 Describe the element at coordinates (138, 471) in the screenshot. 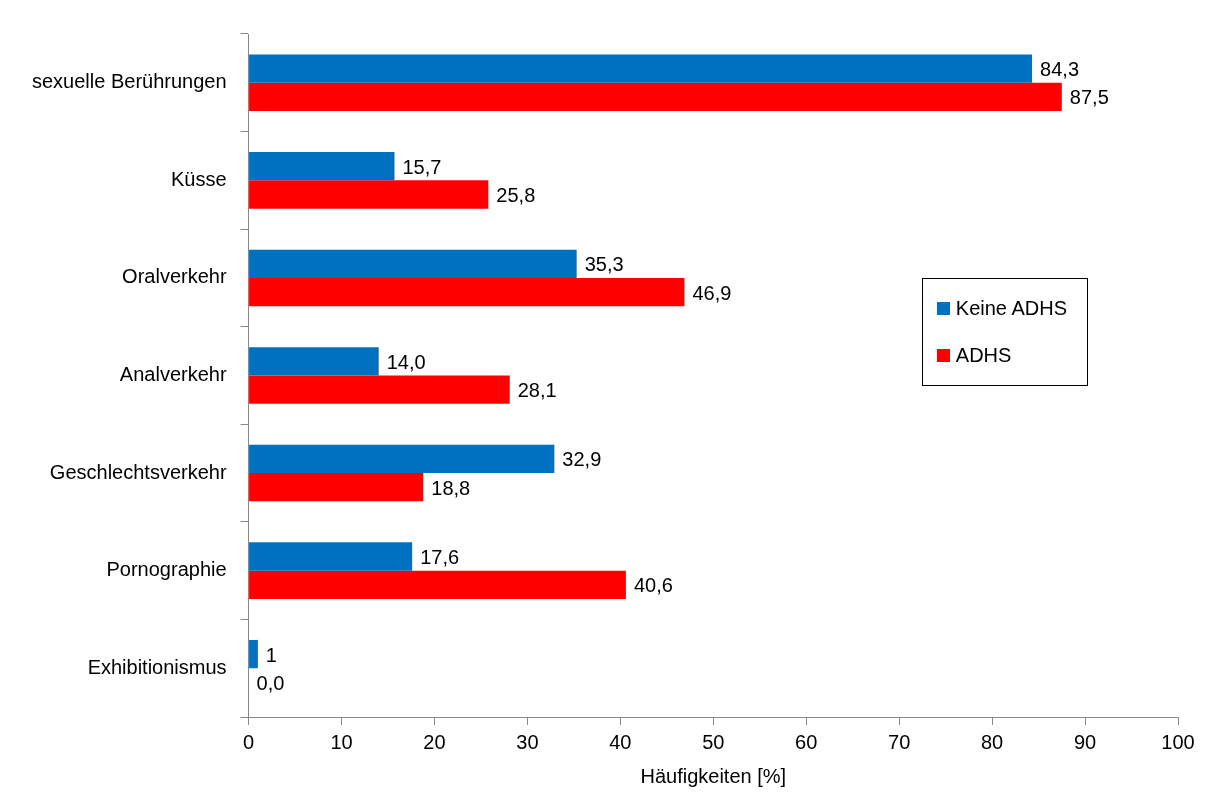

I see `y-tick-label: Geschlechtsverkehr` at that location.